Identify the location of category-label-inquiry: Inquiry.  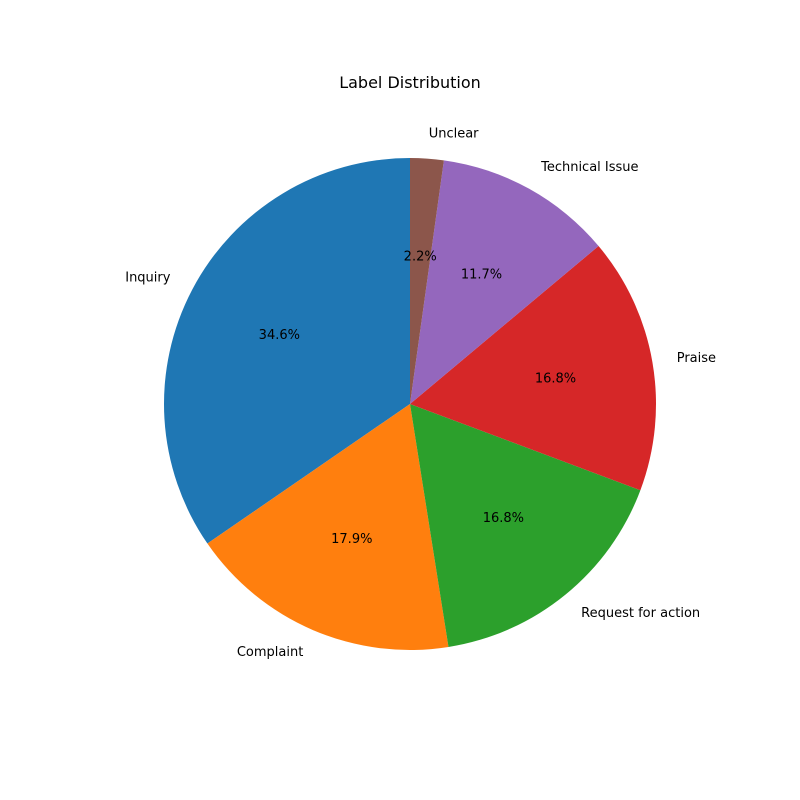
(148, 278).